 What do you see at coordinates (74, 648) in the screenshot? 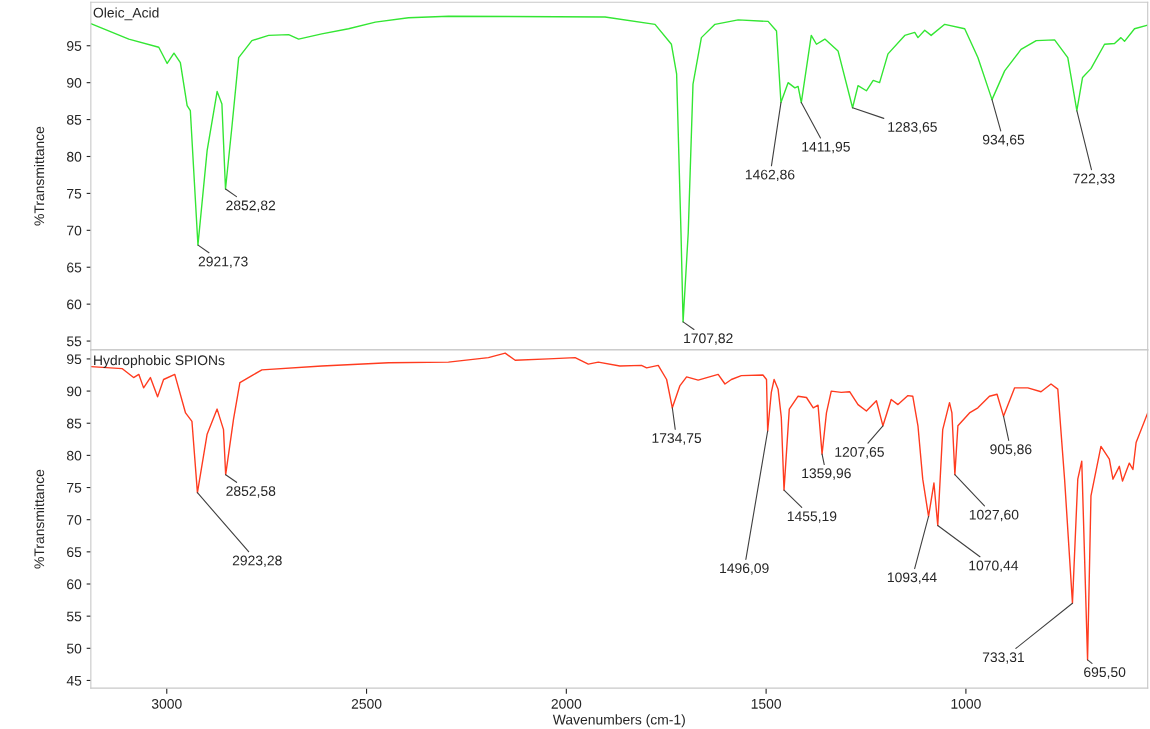
I see `y-tick-label: 50` at bounding box center [74, 648].